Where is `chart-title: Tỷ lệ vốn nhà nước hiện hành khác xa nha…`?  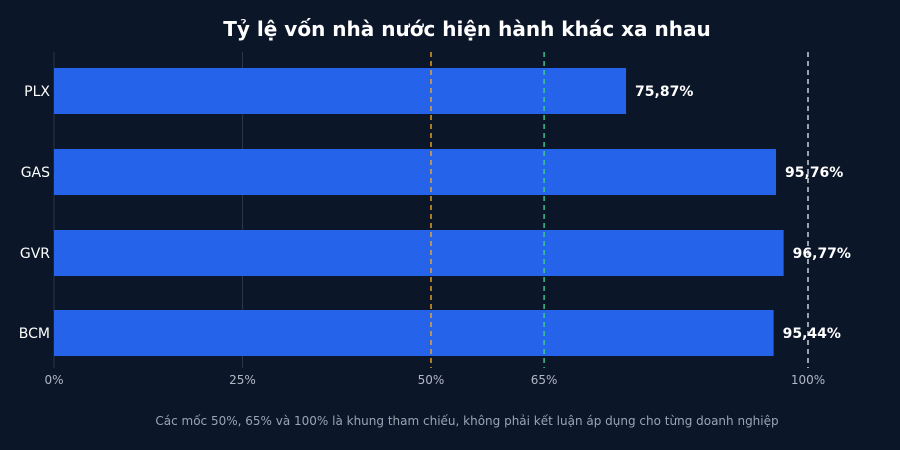 chart-title: Tỷ lệ vốn nhà nước hiện hành khác xa nha… is located at coordinates (466, 29).